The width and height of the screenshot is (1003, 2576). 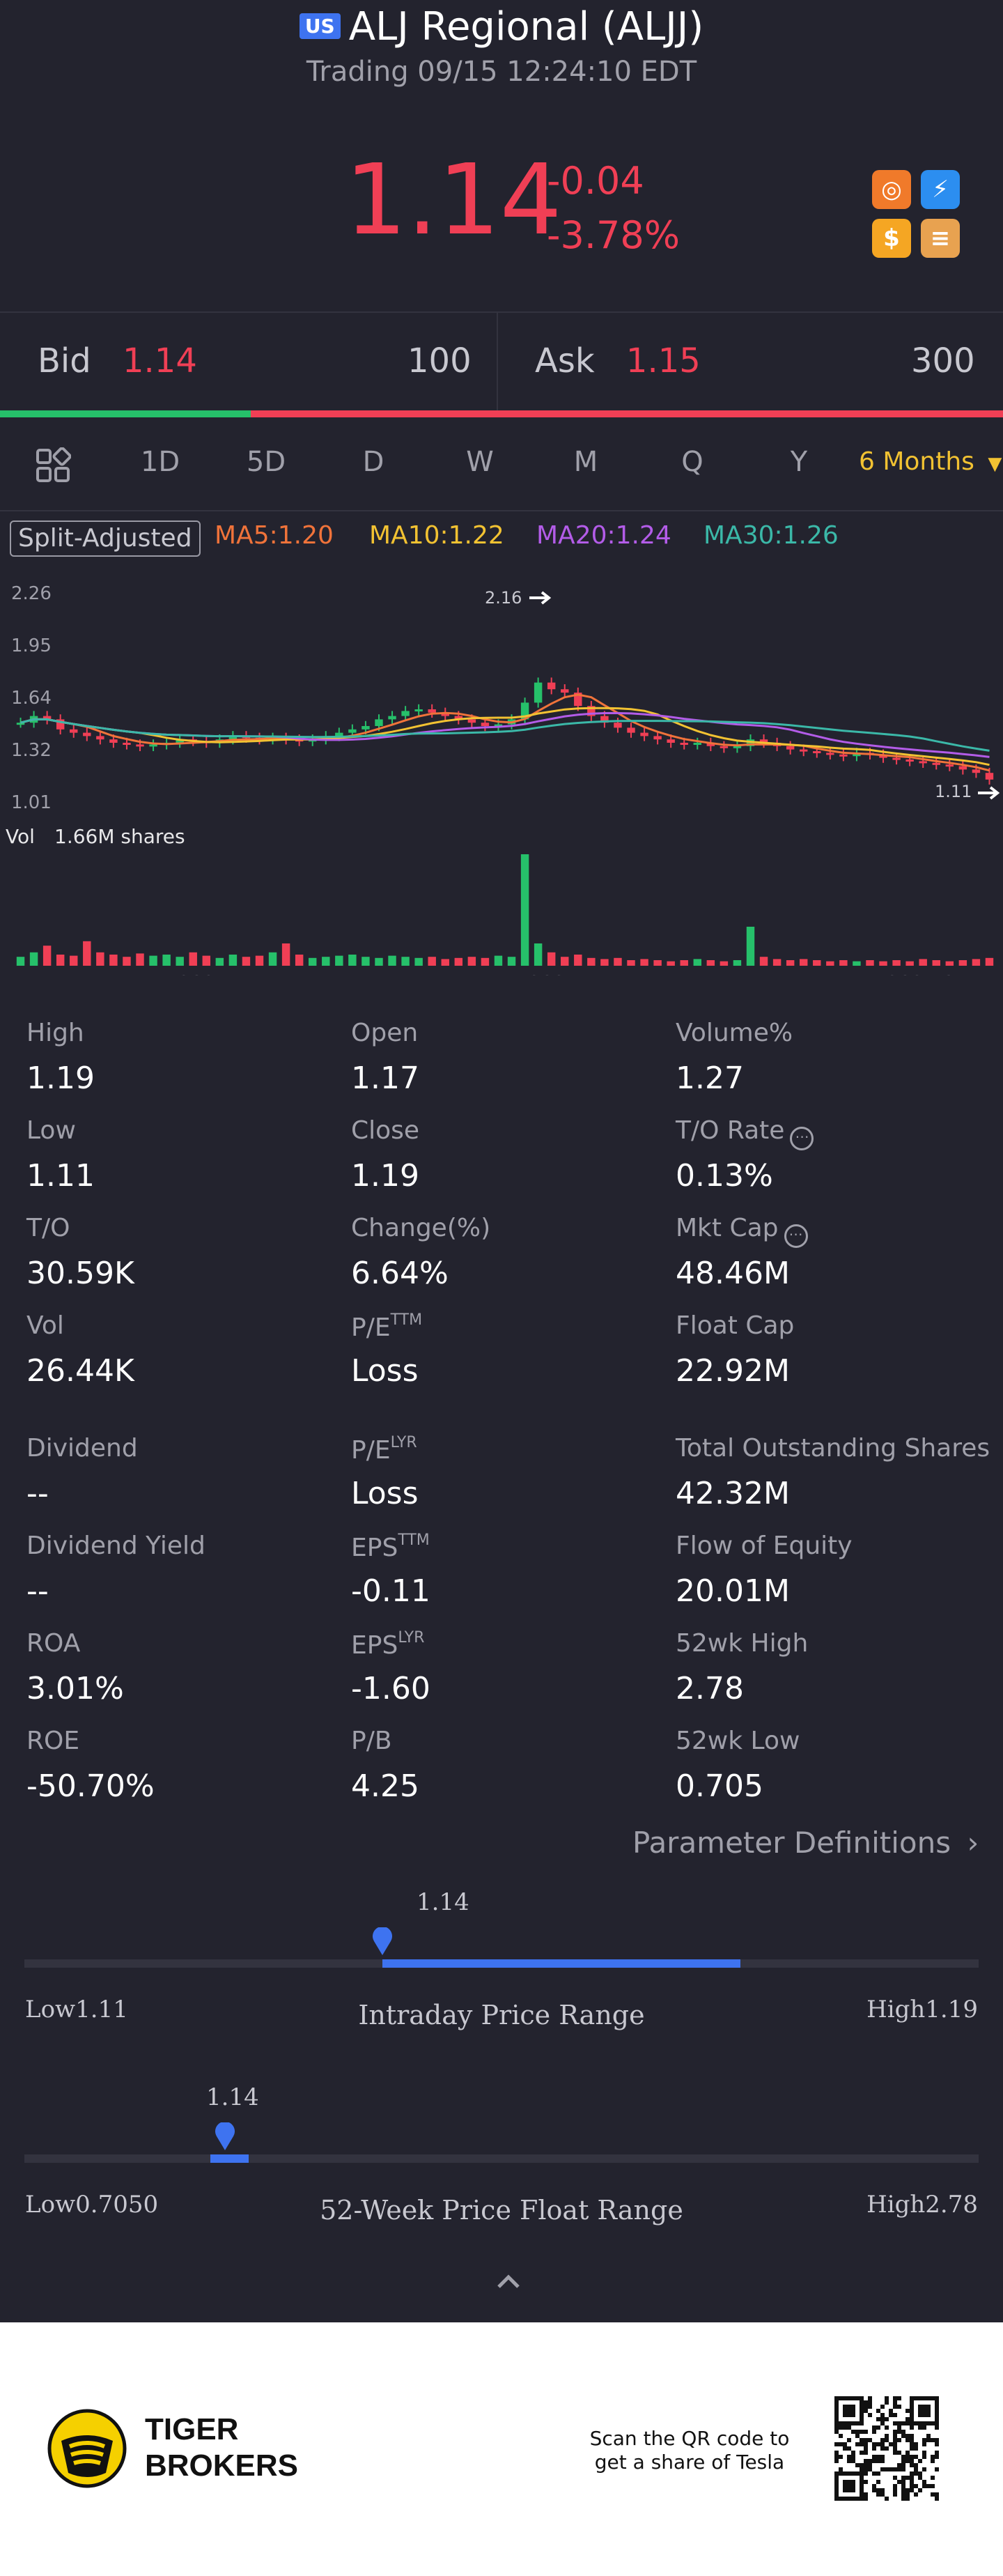 I want to click on stat-value: 26.44K, so click(x=80, y=1371).